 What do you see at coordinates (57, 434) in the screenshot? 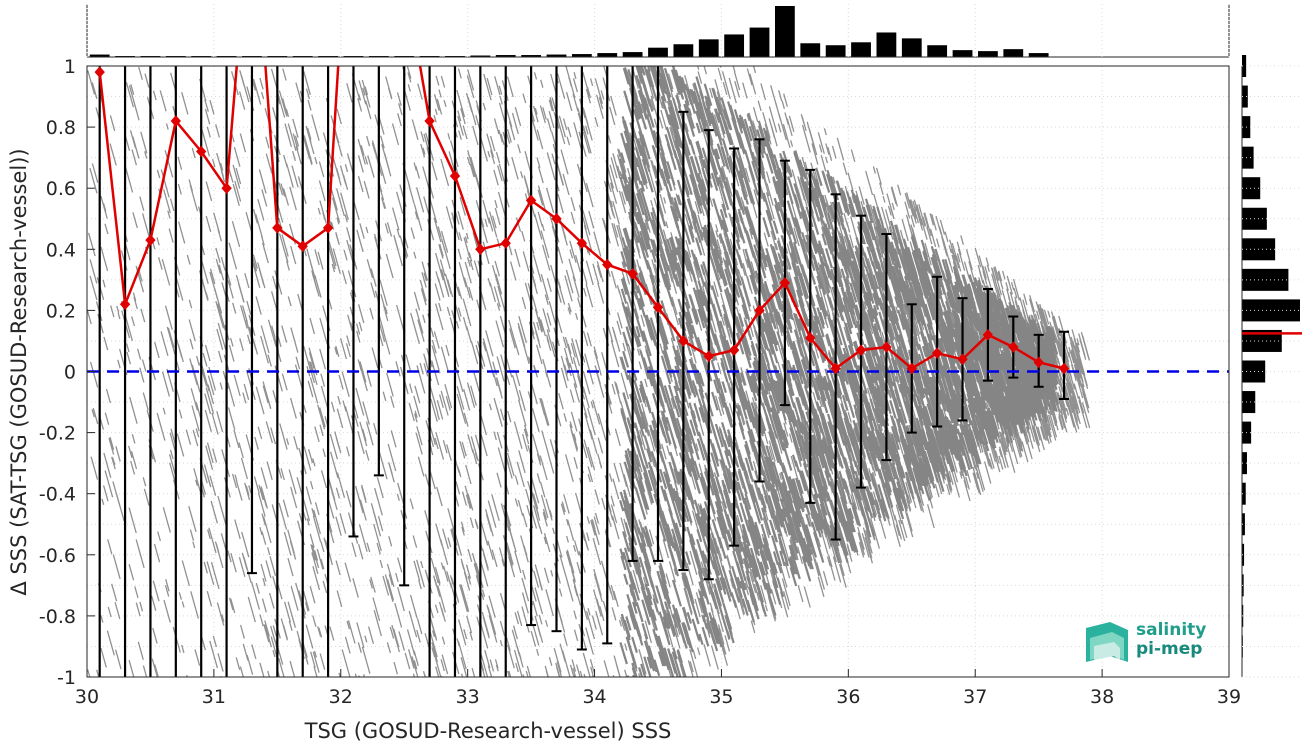
I see `y-tick-label: -0.2` at bounding box center [57, 434].